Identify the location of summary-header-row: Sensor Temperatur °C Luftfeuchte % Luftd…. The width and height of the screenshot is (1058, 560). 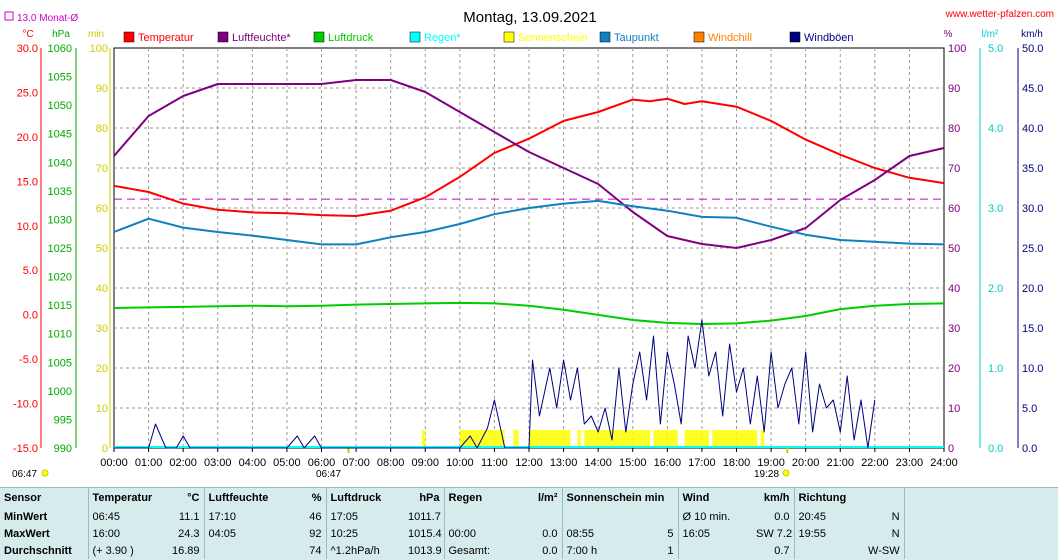
(529, 498).